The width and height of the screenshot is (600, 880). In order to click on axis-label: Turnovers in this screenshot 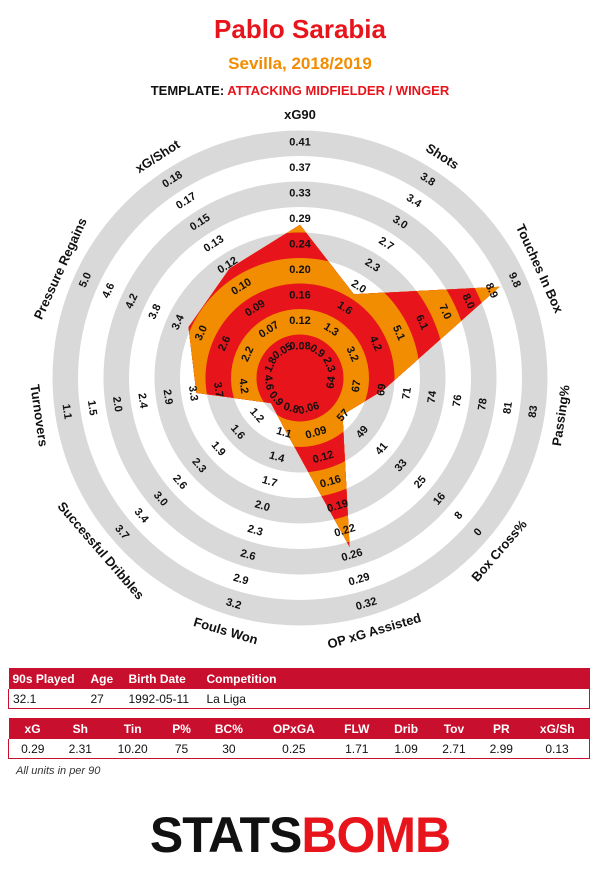, I will do `click(39, 415)`.